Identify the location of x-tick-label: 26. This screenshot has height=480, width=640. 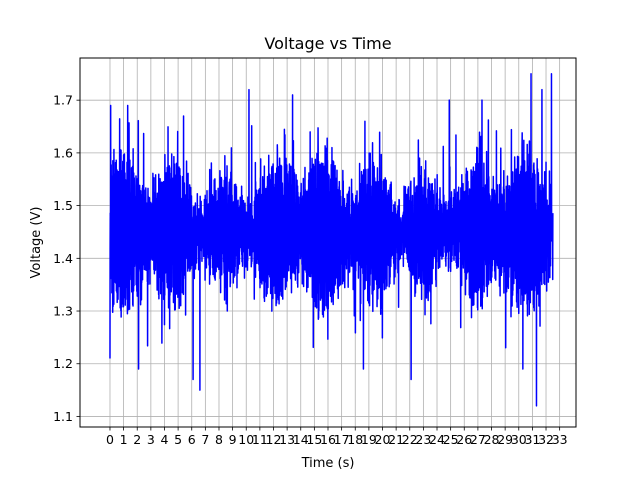
(464, 439).